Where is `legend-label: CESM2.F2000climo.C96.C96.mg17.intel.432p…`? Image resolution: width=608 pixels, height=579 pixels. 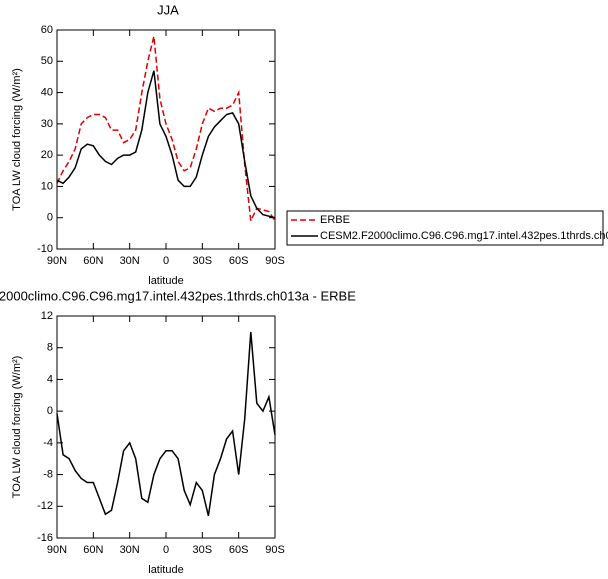 legend-label: CESM2.F2000climo.C96.C96.mg17.intel.432p… is located at coordinates (464, 236).